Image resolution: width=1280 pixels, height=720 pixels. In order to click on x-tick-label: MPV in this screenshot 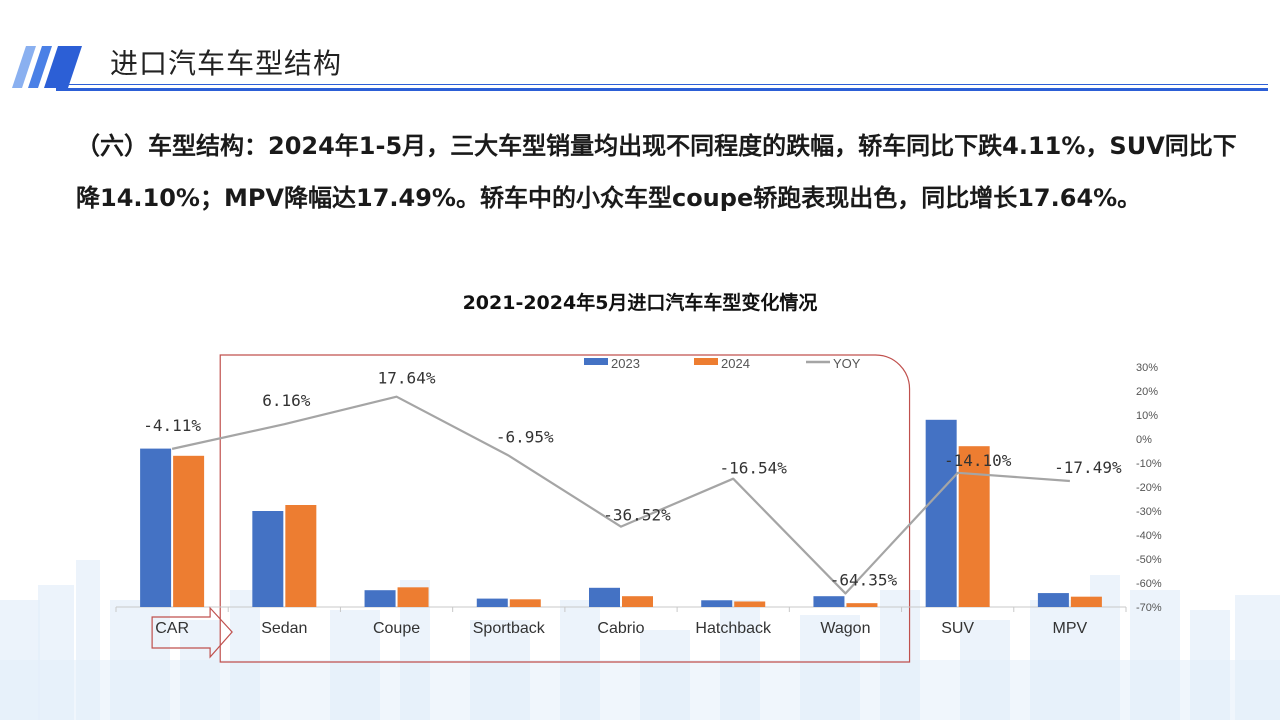, I will do `click(1070, 628)`.